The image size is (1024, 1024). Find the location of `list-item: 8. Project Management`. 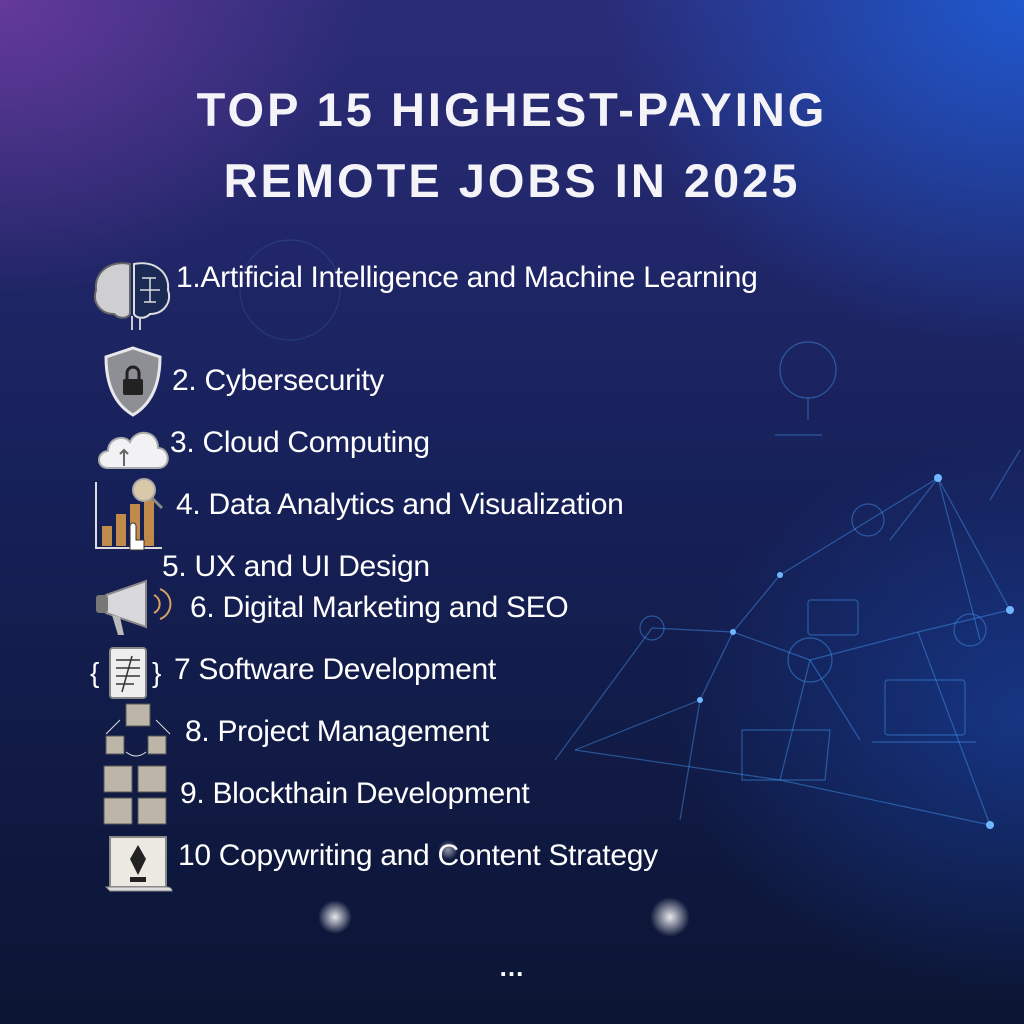

list-item: 8. Project Management is located at coordinates (337, 731).